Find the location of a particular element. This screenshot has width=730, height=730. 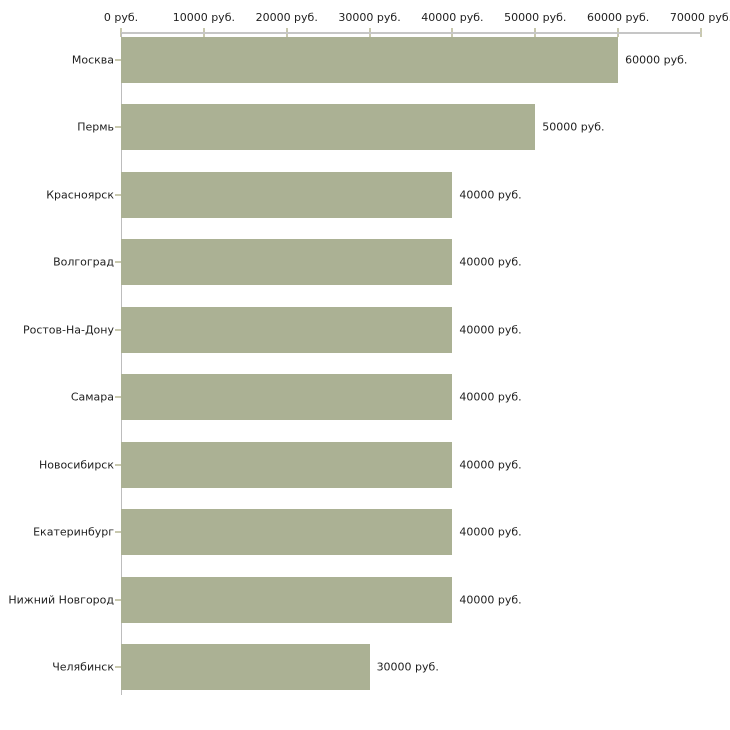

x-axis-tick-label: 50000 руб. is located at coordinates (535, 17).